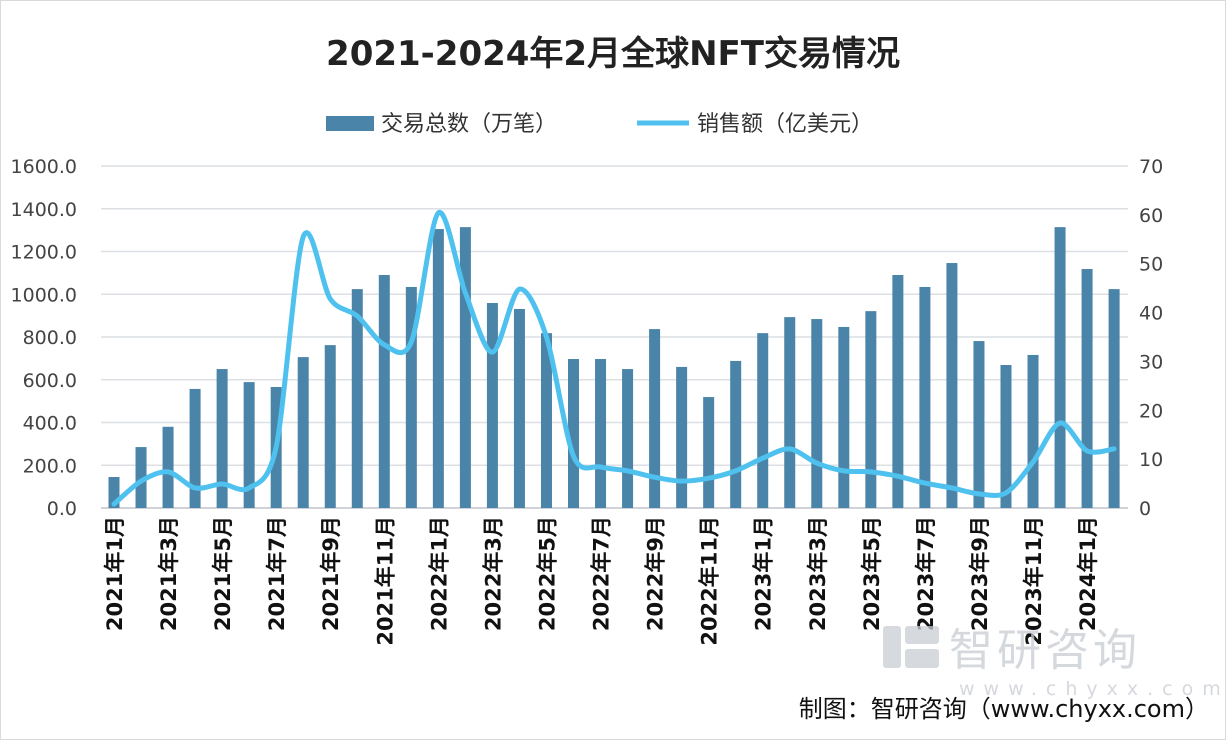  What do you see at coordinates (547, 573) in the screenshot?
I see `x-tick-label: 2022年5月` at bounding box center [547, 573].